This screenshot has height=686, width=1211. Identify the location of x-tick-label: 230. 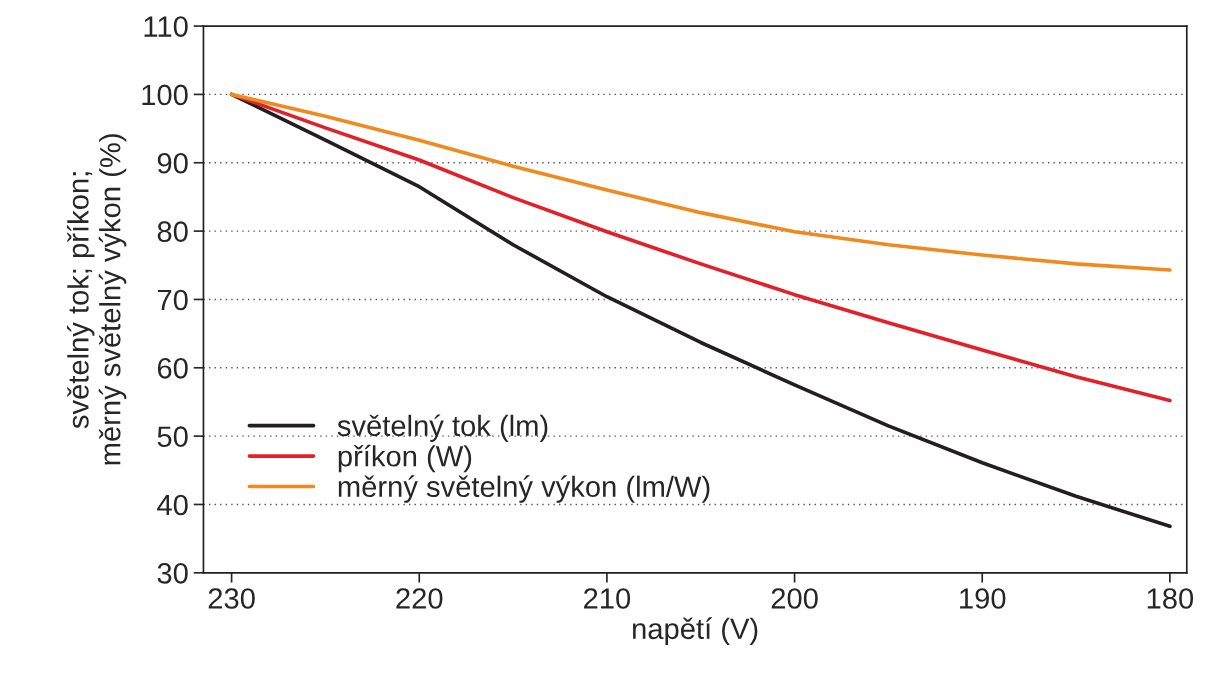
(231, 598).